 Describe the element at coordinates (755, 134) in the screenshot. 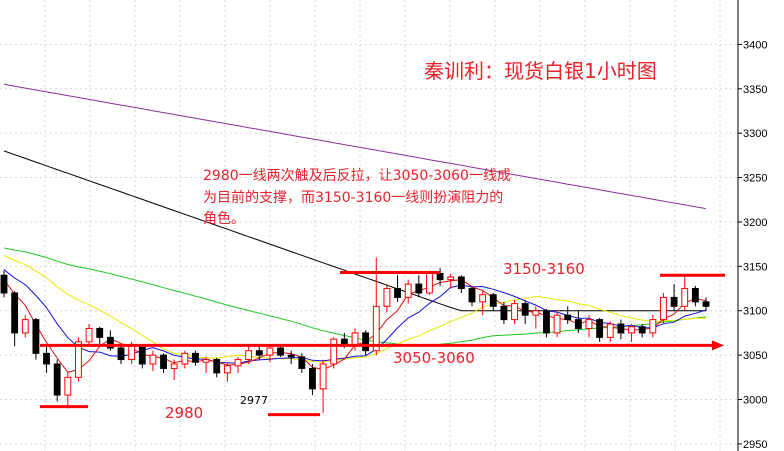

I see `price-tick-label: 3300` at that location.